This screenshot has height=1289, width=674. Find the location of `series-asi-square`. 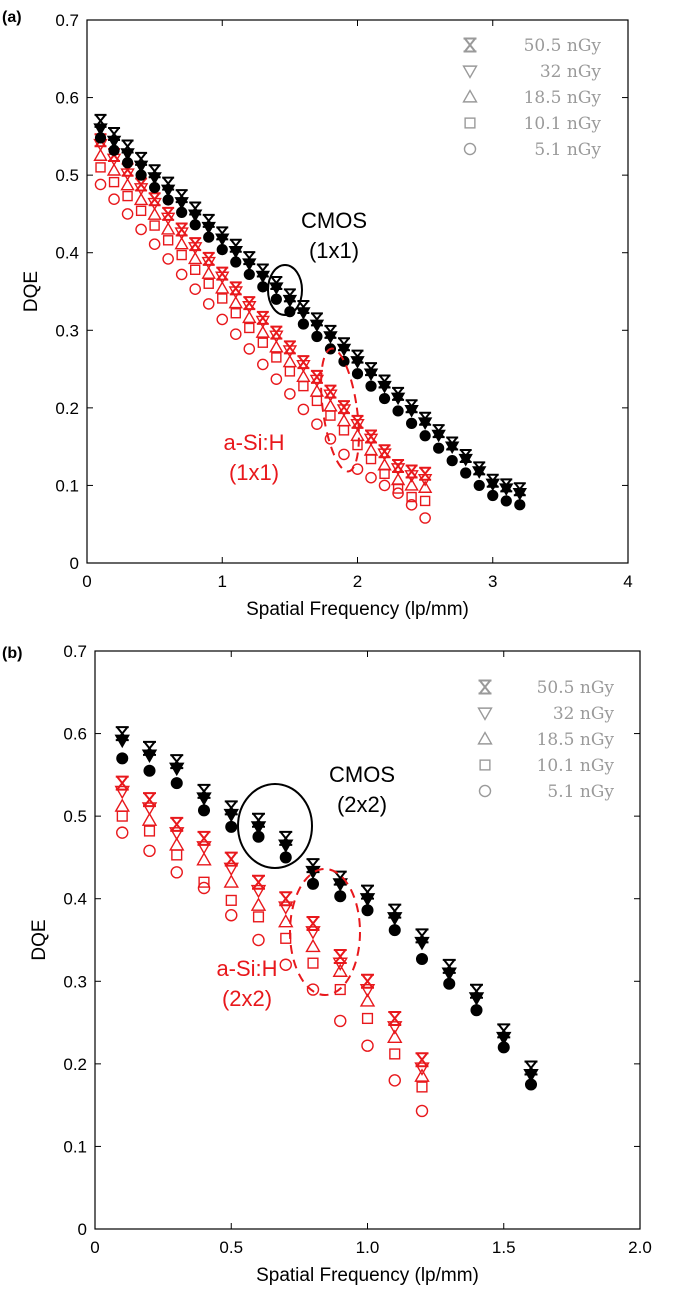

series-asi-square is located at coordinates (272, 951).